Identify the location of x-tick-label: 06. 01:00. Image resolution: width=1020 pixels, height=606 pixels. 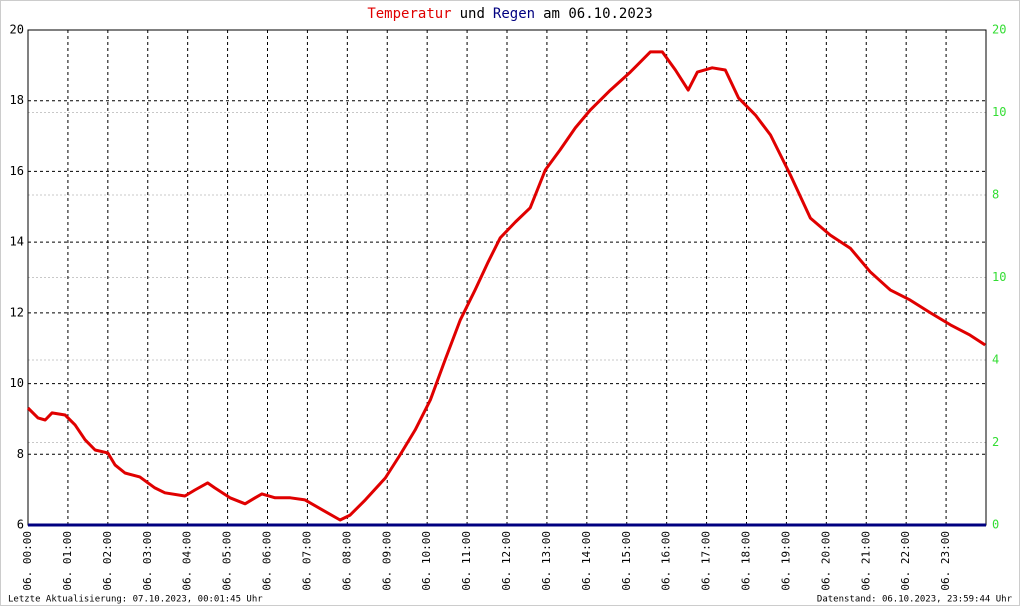
(67, 561).